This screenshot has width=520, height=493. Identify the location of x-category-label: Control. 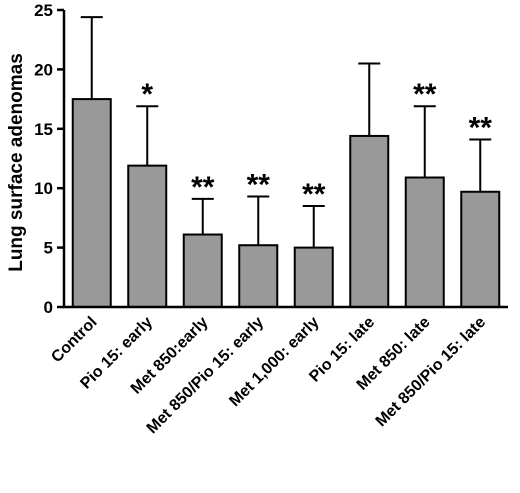
(74, 340).